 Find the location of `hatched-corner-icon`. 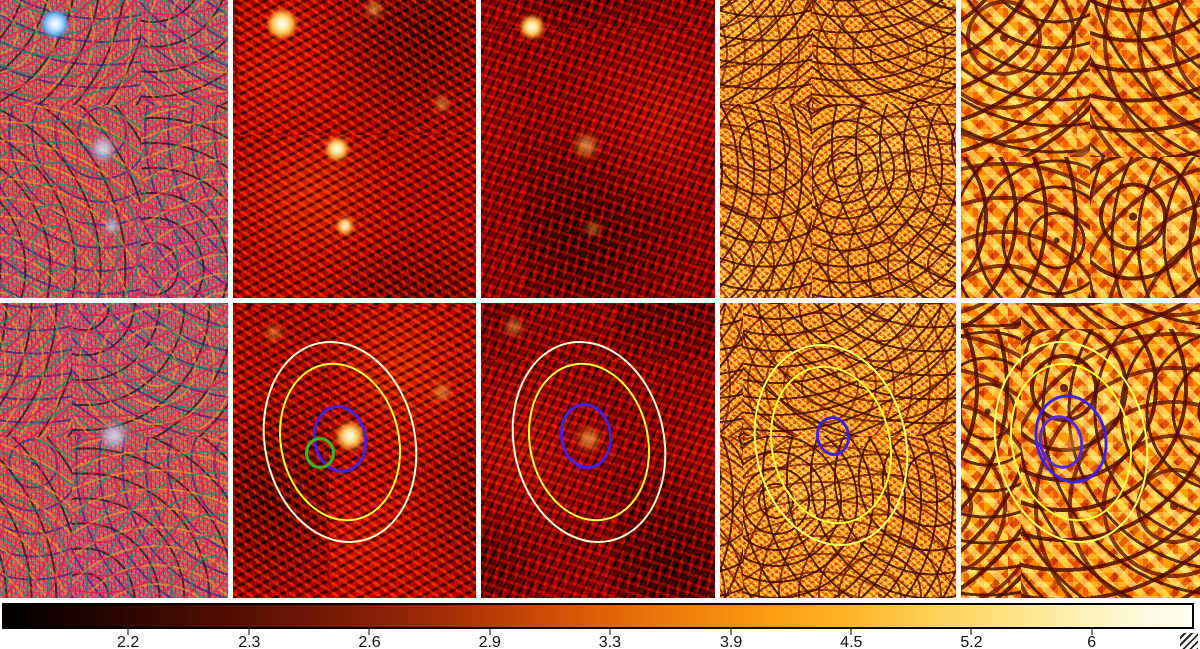

hatched-corner-icon is located at coordinates (1189, 641).